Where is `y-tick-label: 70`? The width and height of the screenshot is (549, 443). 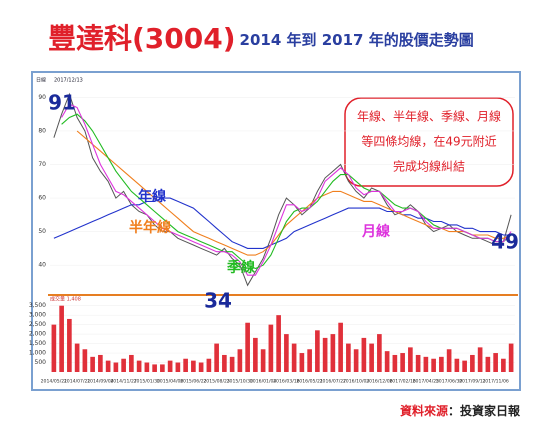
y-tick-label: 70 is located at coordinates (42, 164).